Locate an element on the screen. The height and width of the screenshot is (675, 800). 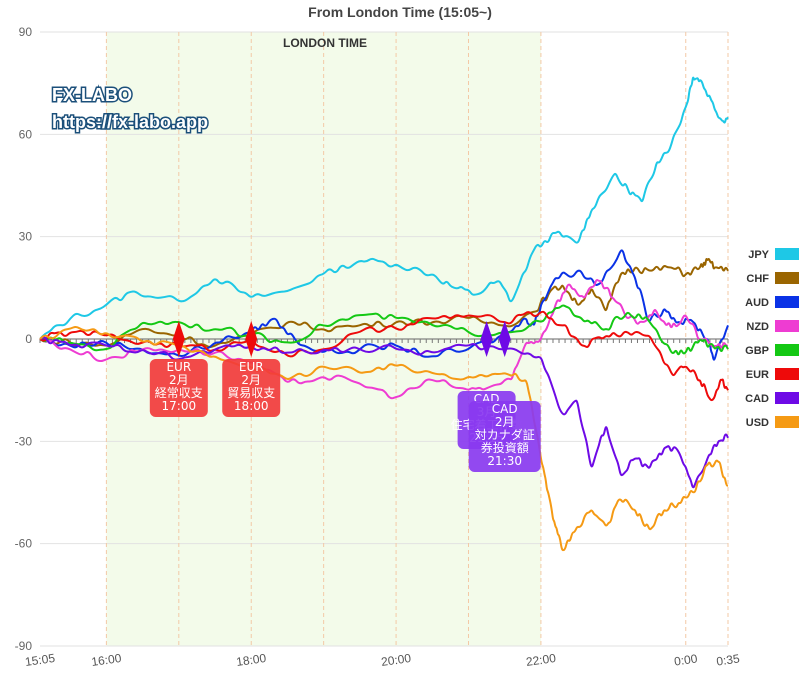
y-tick-label: -30 is located at coordinates (24, 441).